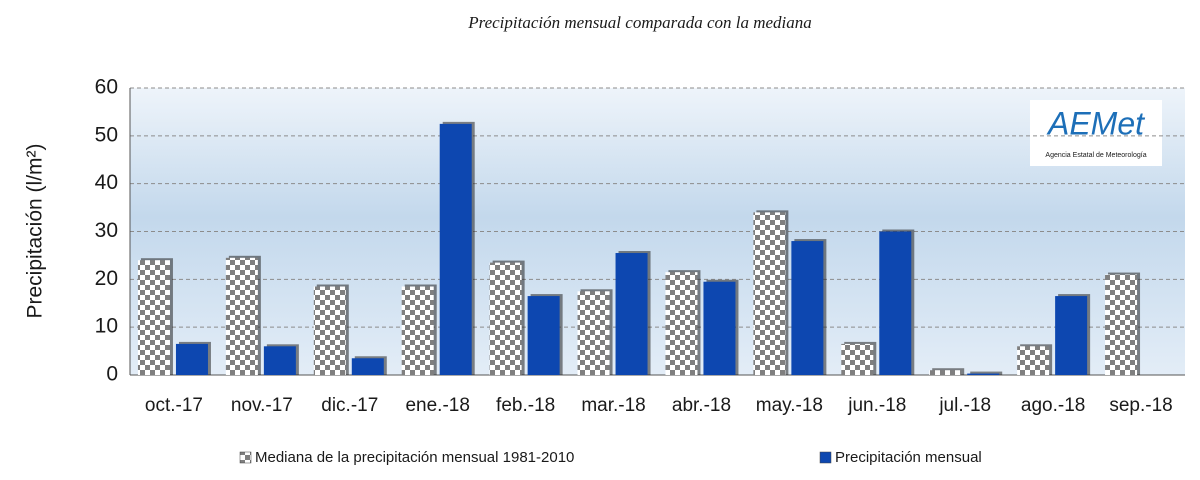 The height and width of the screenshot is (480, 1200). What do you see at coordinates (112, 374) in the screenshot?
I see `y-tick-label: 0` at bounding box center [112, 374].